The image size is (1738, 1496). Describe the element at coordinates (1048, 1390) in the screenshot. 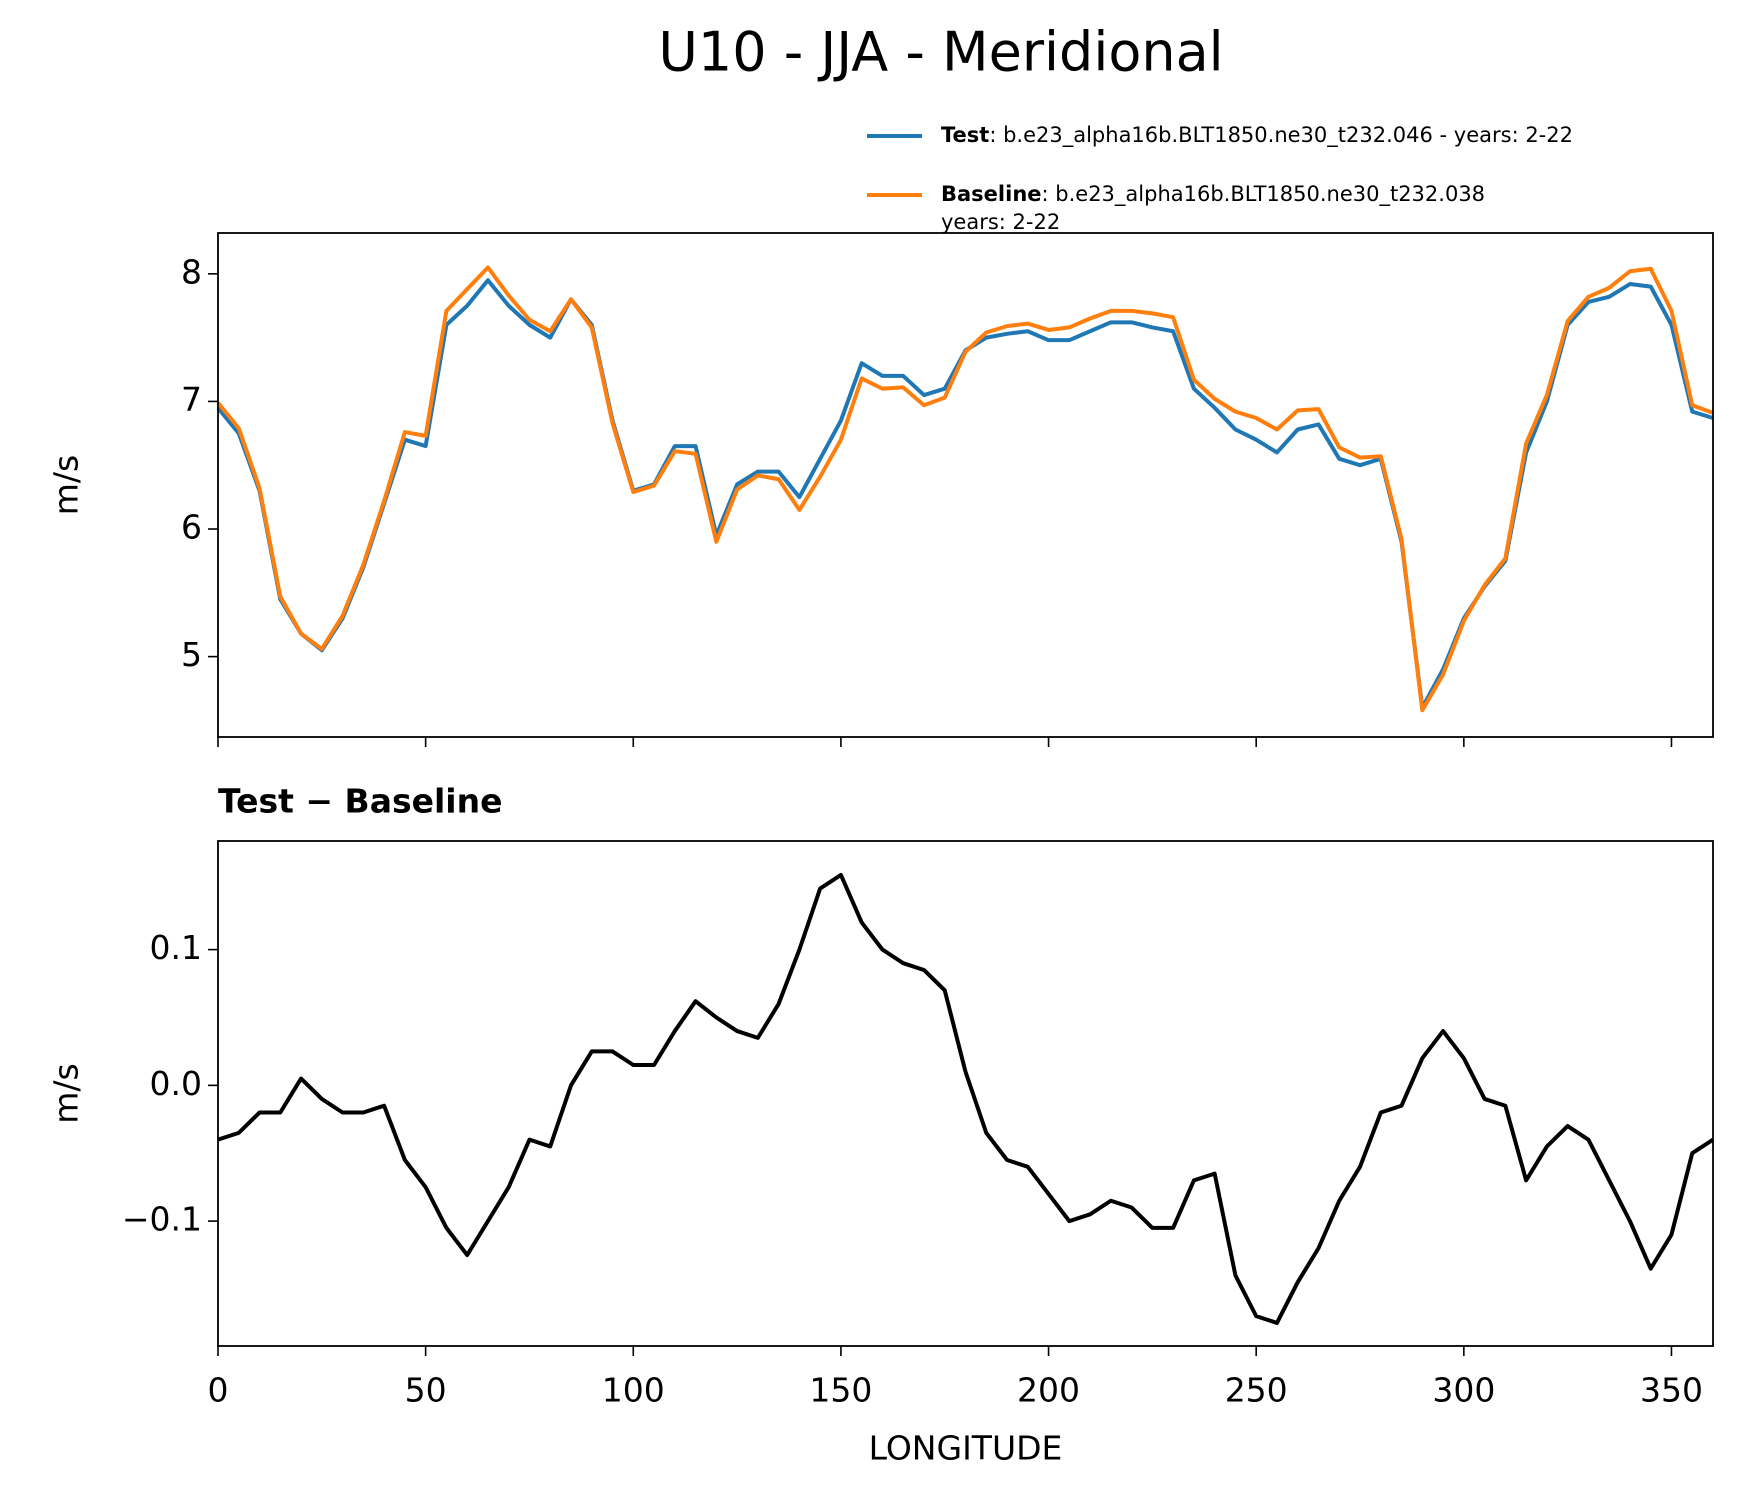

I see `x-tick-label: 200` at that location.